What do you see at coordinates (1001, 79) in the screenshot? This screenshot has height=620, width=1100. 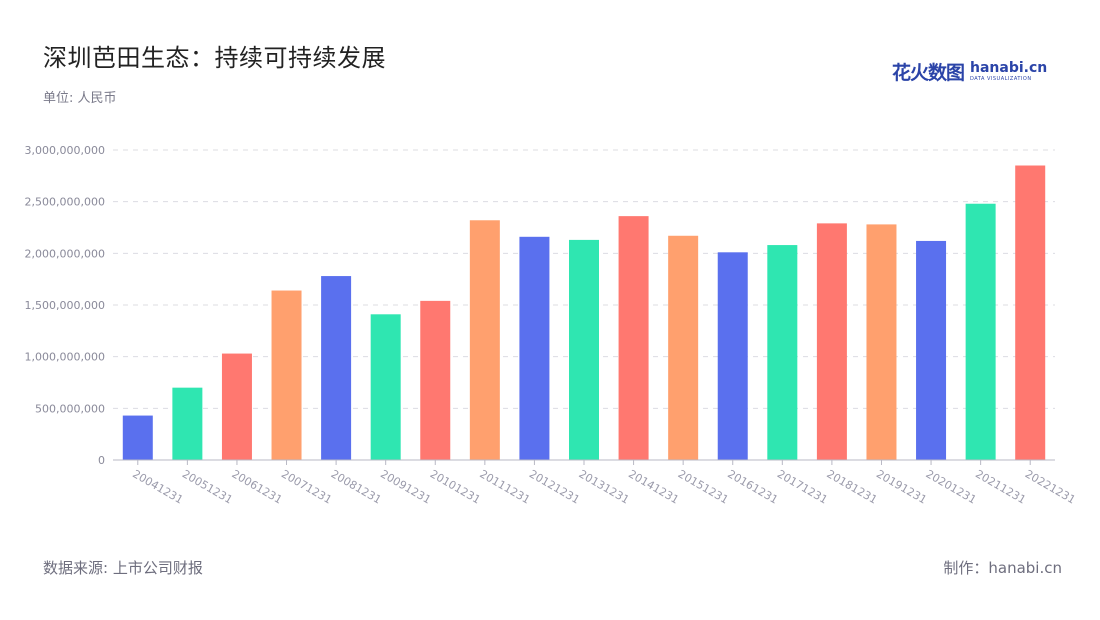 I see `logo-tagline: DATA VISUALIZATION` at bounding box center [1001, 79].